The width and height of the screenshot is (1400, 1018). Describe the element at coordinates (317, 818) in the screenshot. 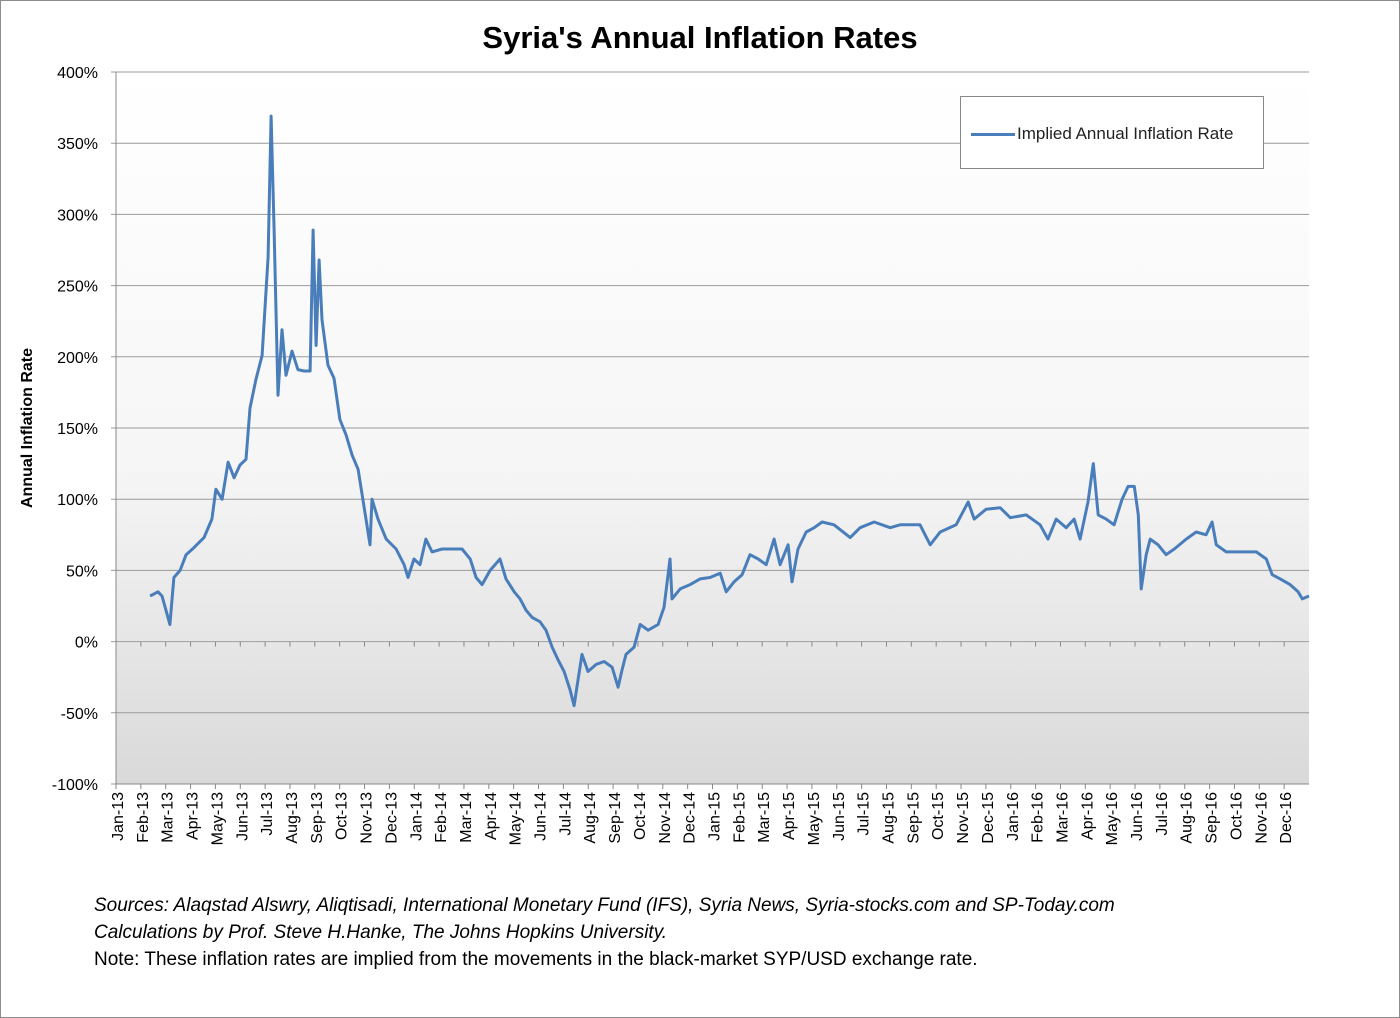

I see `x-tick-label: Sep-13` at that location.